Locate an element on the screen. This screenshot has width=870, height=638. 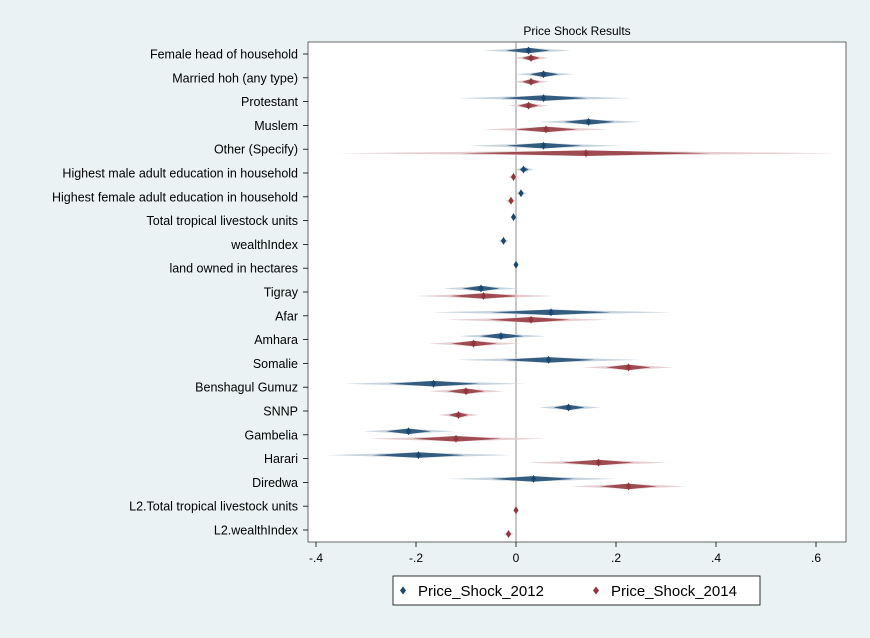
legend-label-2014: Price_Shock_2014 is located at coordinates (674, 591).